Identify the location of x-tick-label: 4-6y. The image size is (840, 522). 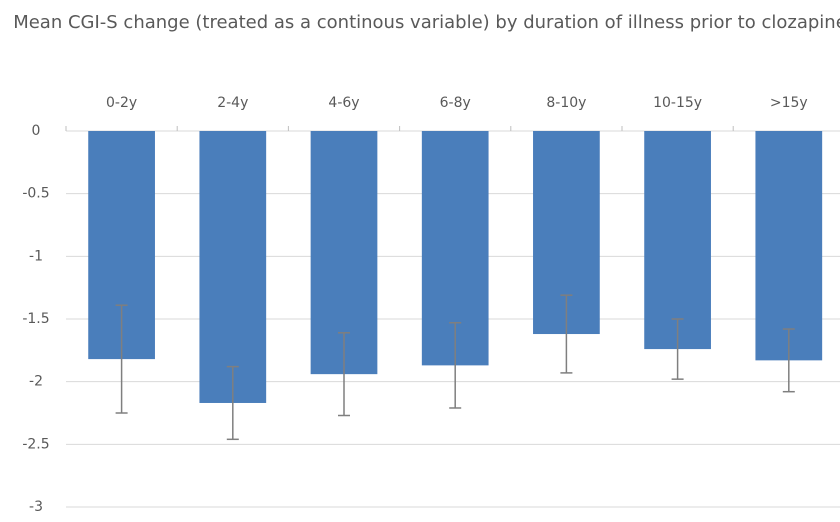
(343, 103).